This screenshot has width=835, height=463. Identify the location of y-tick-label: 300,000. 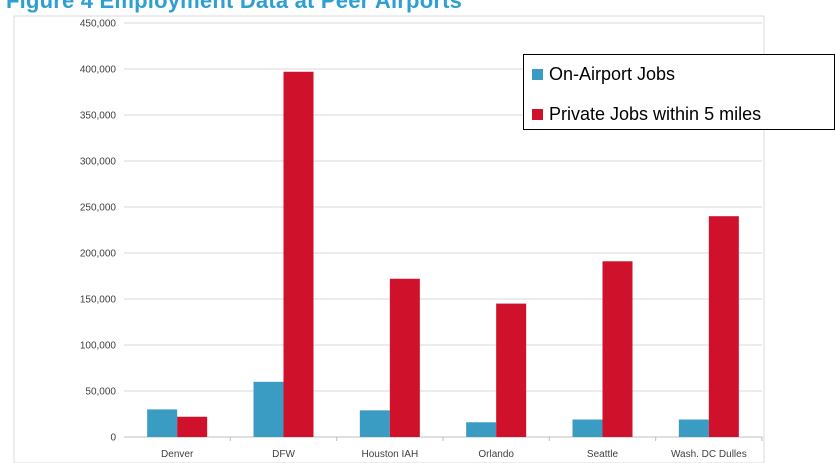
(98, 162).